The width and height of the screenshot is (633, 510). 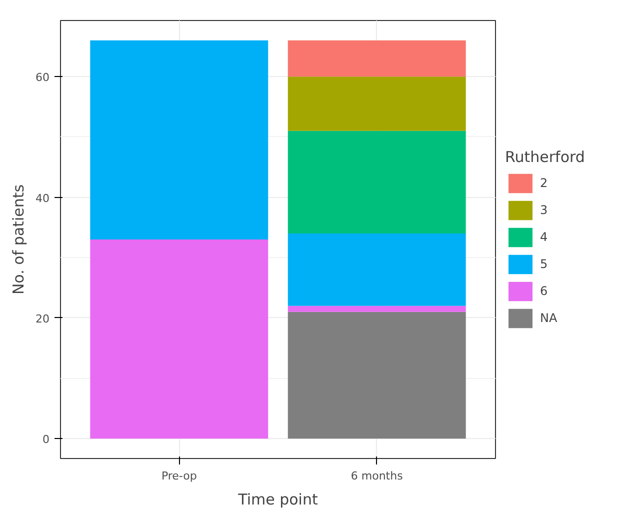 What do you see at coordinates (377, 476) in the screenshot?
I see `x-tick-label: 6 months` at bounding box center [377, 476].